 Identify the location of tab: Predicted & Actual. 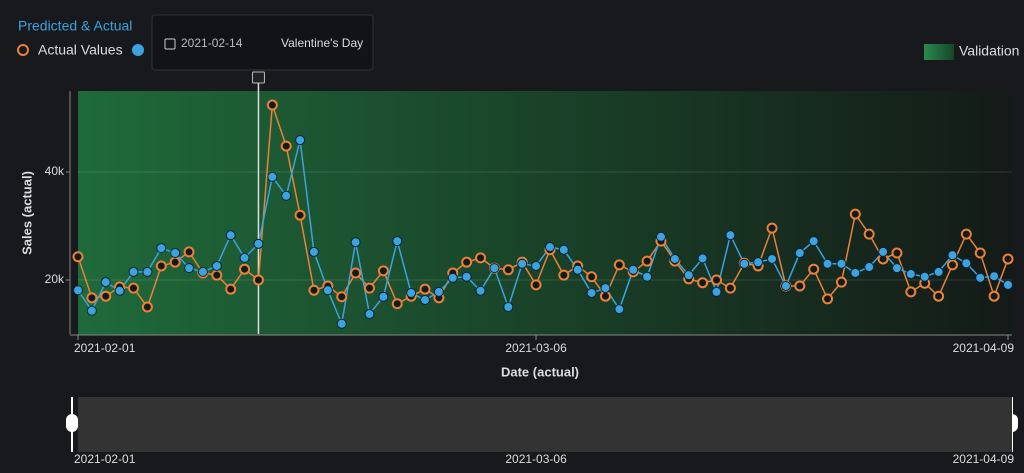
(75, 26).